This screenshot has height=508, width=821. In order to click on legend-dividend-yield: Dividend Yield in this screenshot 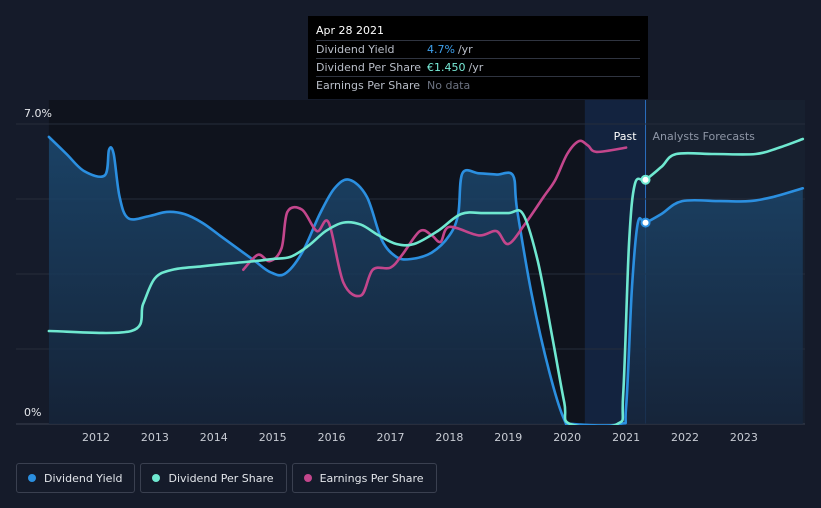, I will do `click(76, 478)`.